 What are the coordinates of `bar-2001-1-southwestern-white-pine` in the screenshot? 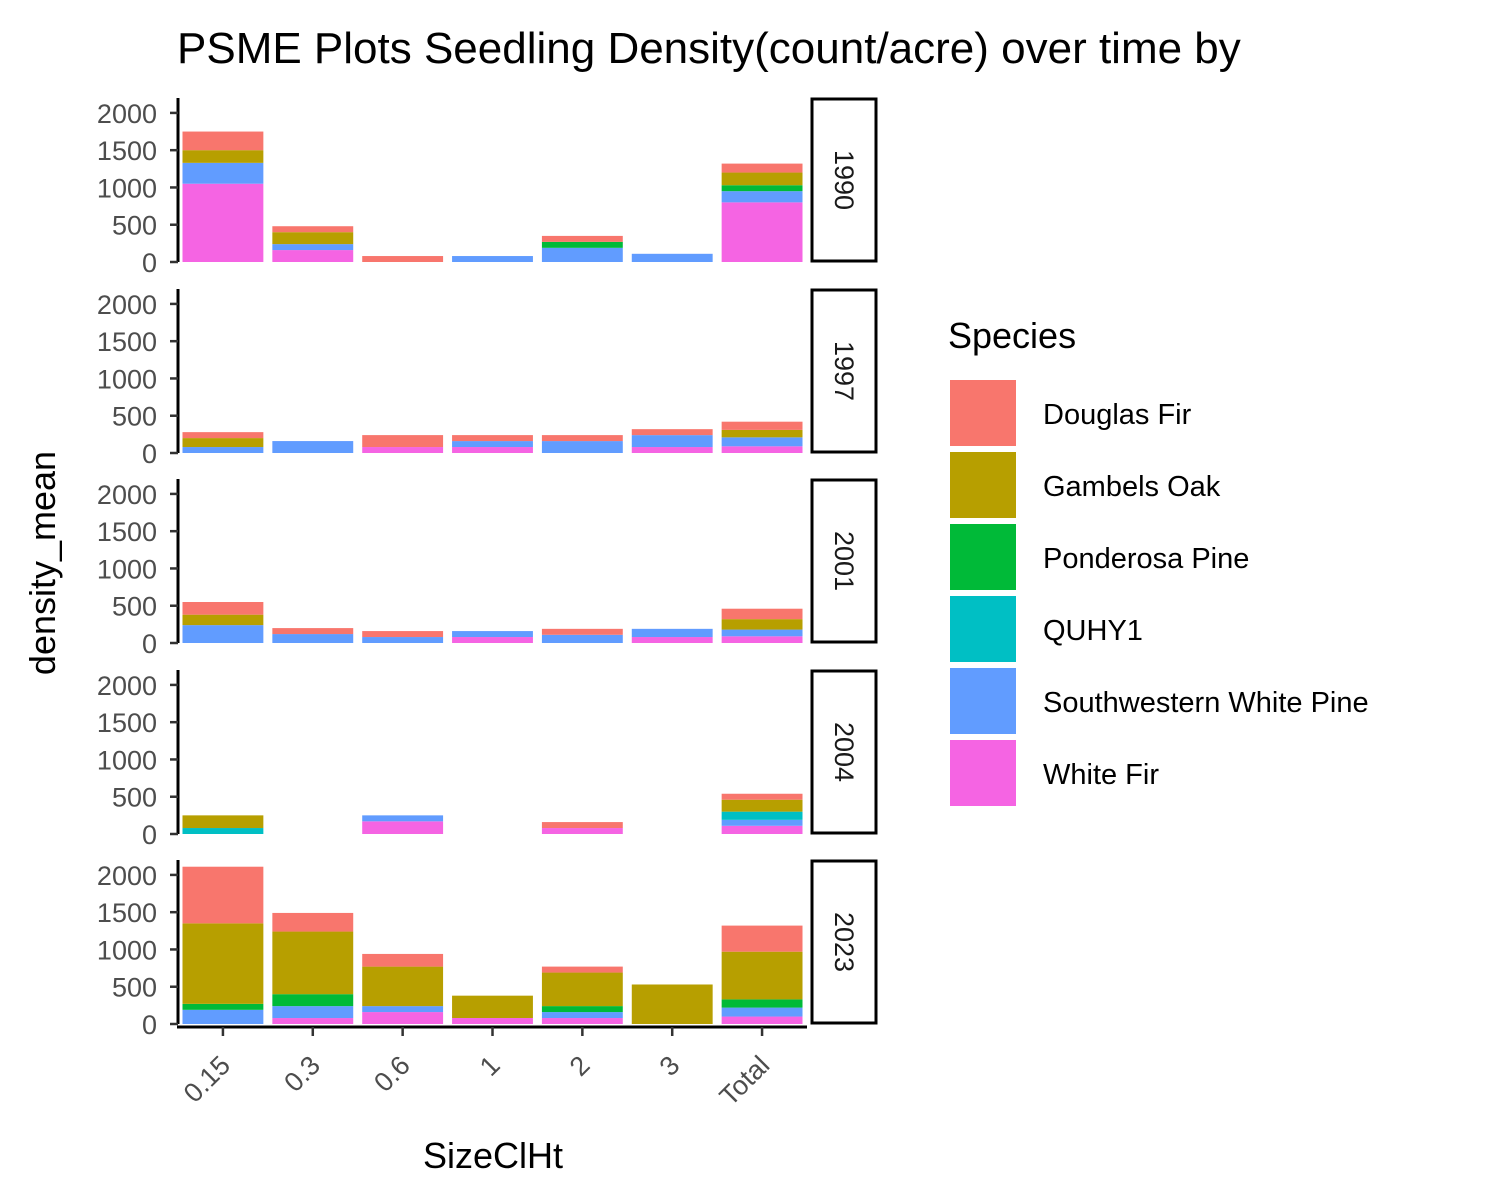 It's located at (492, 634).